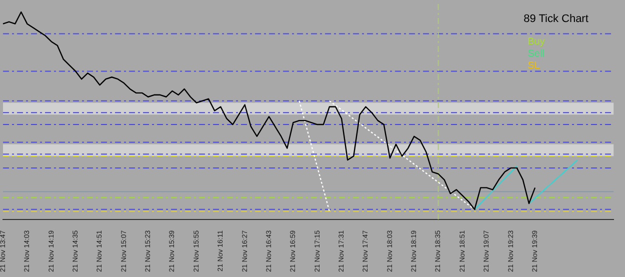 The width and height of the screenshot is (625, 277). Describe the element at coordinates (536, 54) in the screenshot. I see `annotation: Sell` at that location.